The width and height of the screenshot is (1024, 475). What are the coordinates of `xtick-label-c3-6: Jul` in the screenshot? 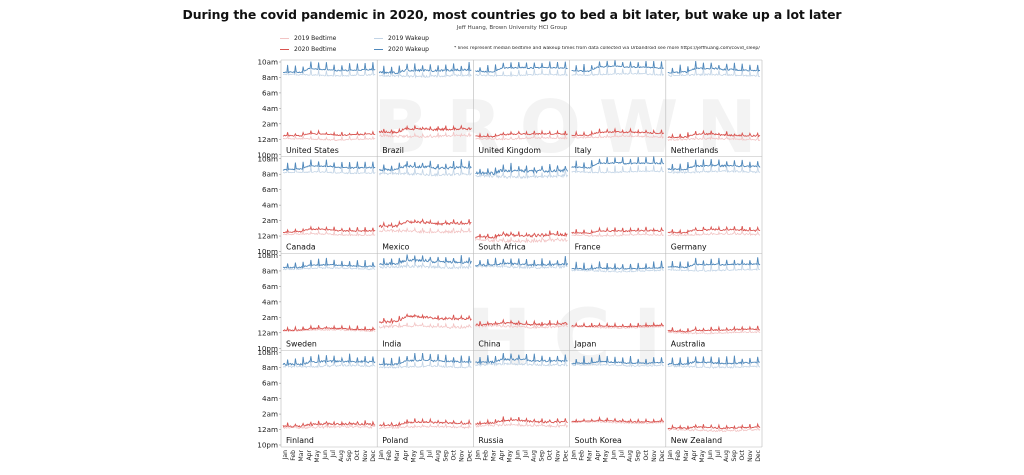 It's located at (622, 454).